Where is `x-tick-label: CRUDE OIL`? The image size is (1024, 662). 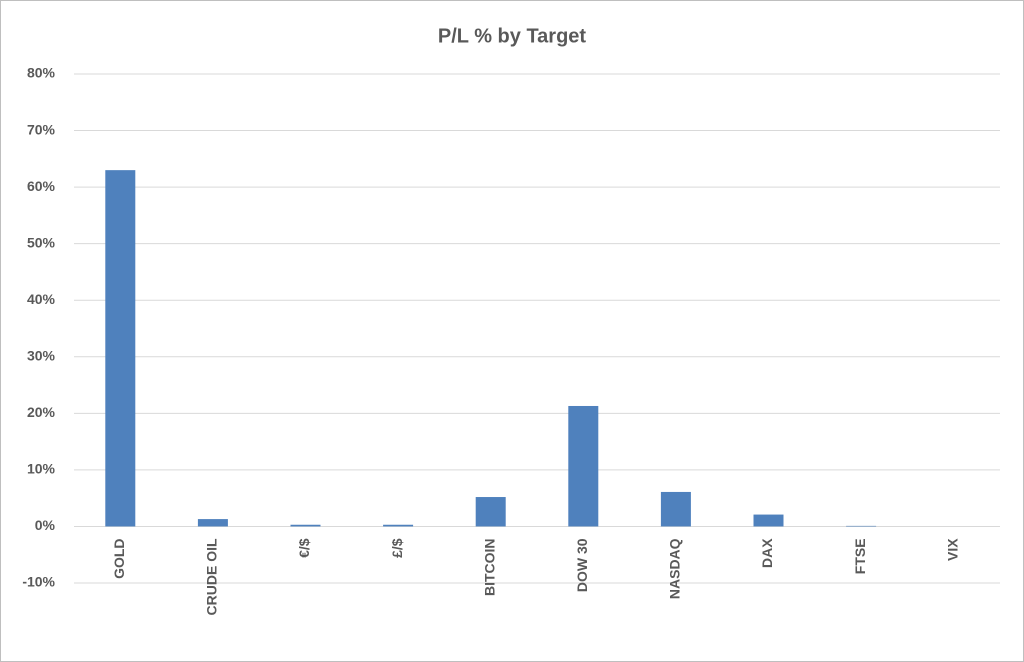 x-tick-label: CRUDE OIL is located at coordinates (212, 576).